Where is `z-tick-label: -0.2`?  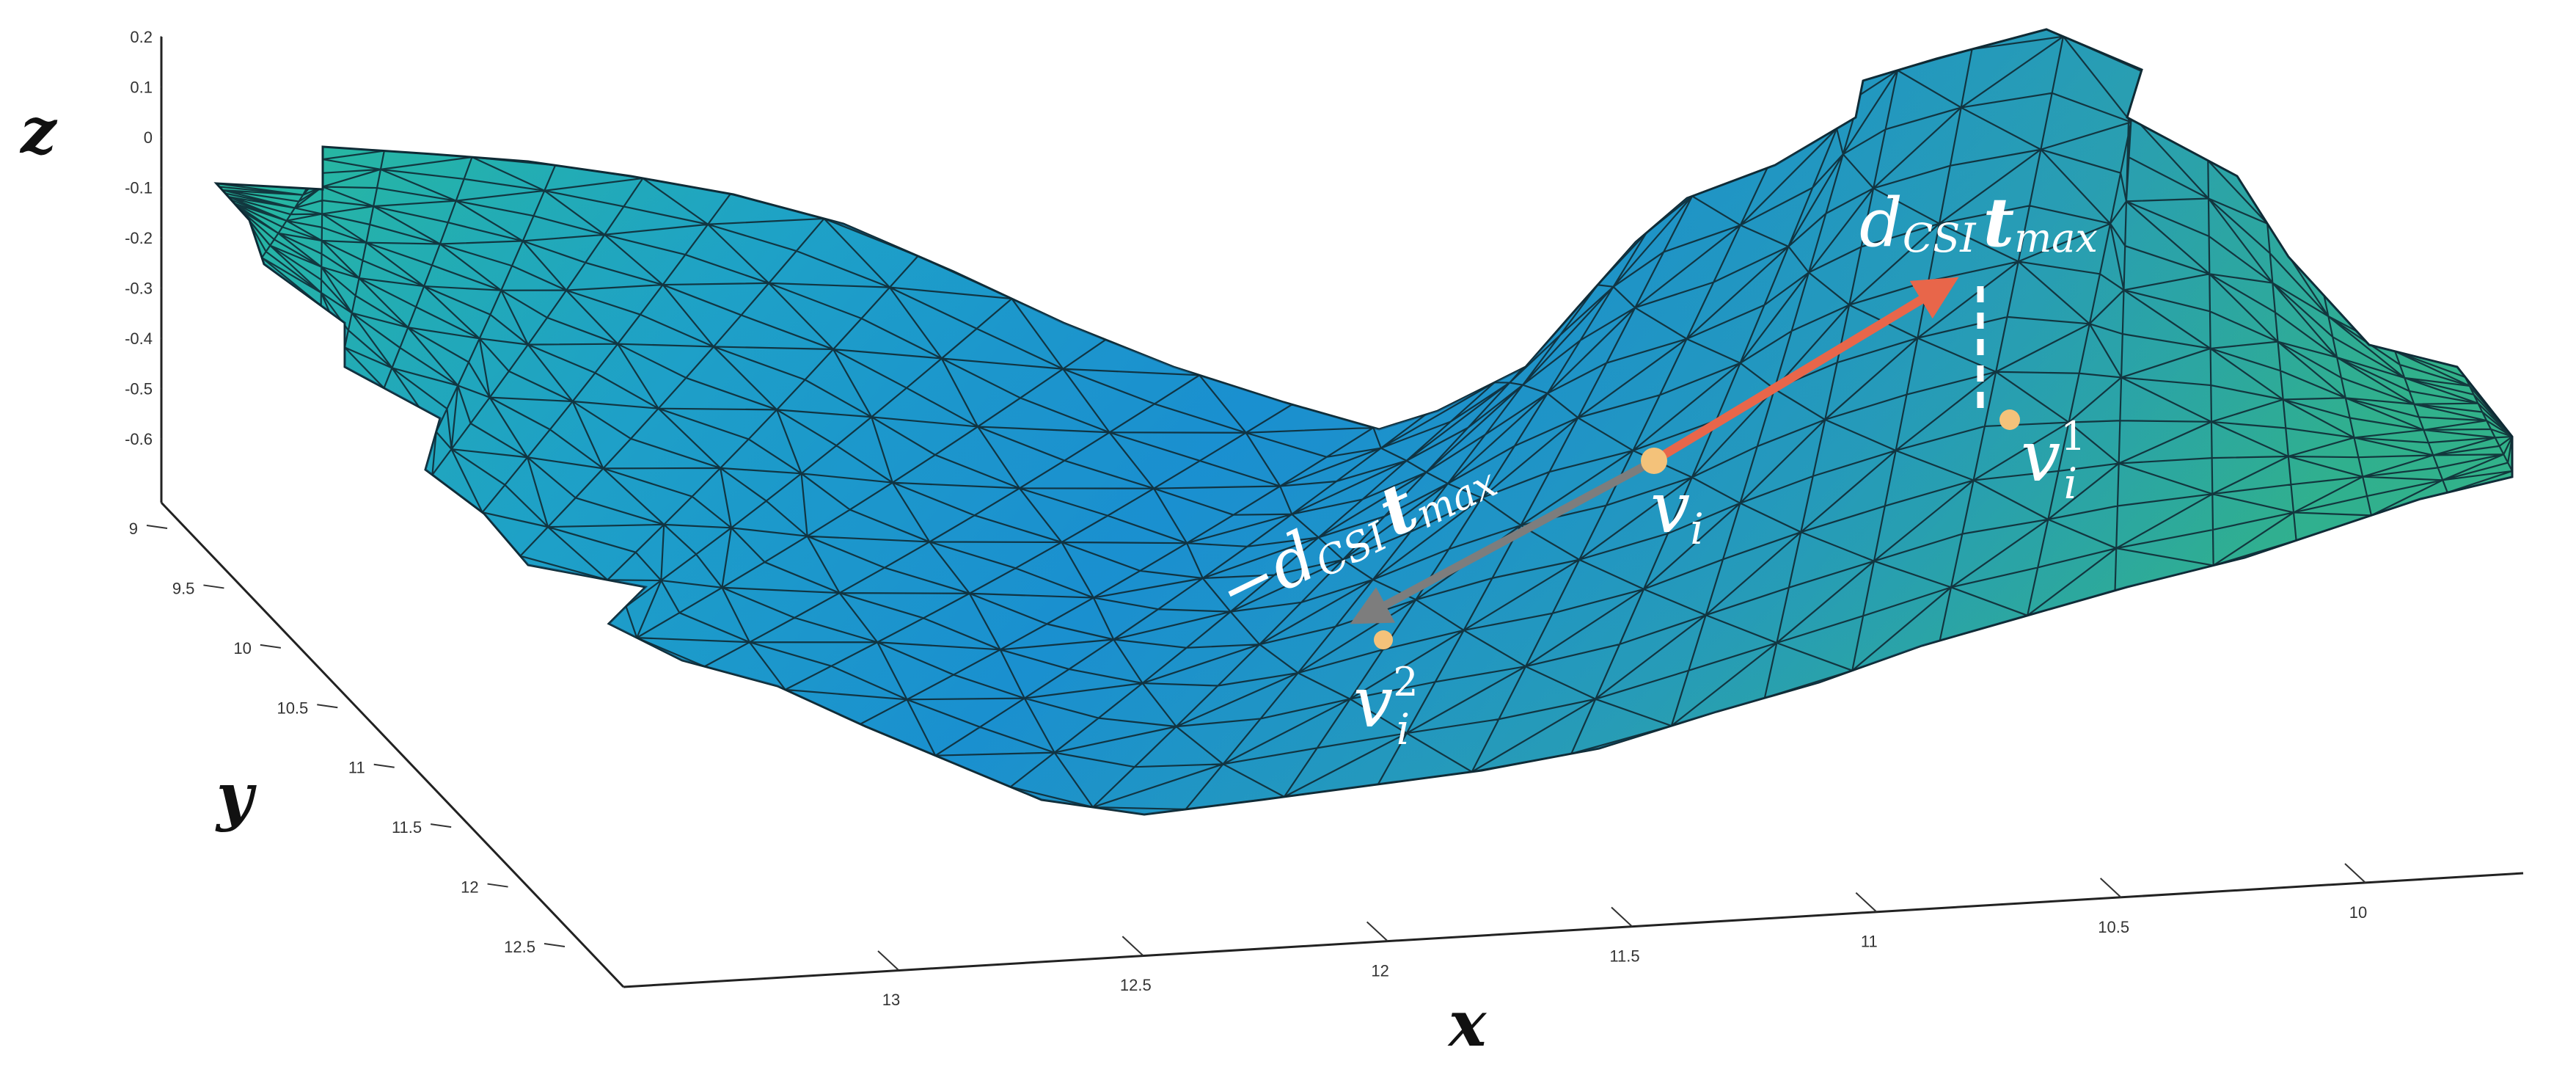
z-tick-label: -0.2 is located at coordinates (139, 238).